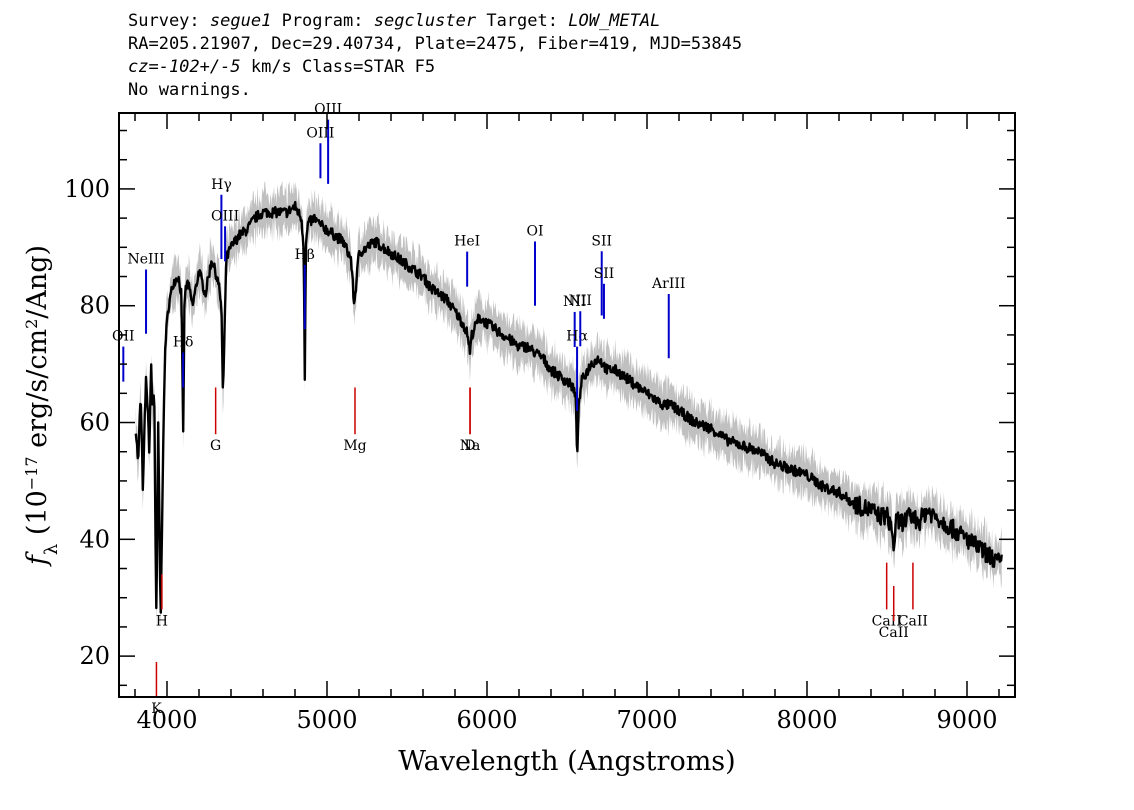  I want to click on absorption-line-label: Na, so click(470, 446).